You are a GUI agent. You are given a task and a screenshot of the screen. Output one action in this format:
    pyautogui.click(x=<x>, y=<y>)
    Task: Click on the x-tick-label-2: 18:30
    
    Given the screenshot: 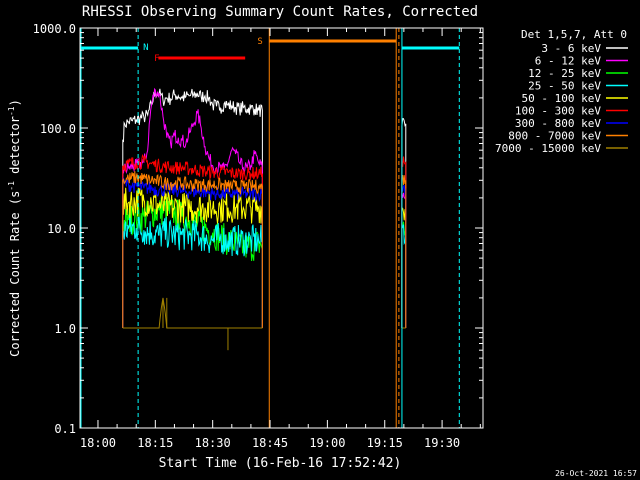 What is the action you would take?
    pyautogui.click(x=213, y=443)
    